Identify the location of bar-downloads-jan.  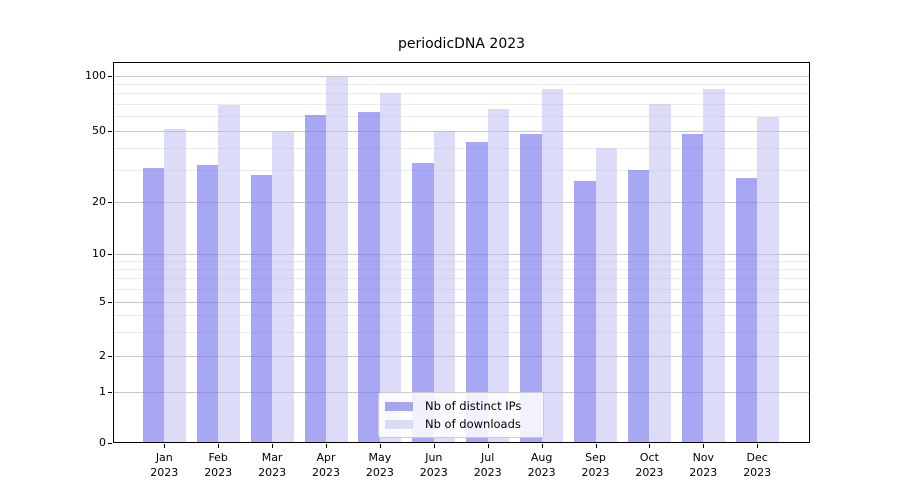
(175, 285).